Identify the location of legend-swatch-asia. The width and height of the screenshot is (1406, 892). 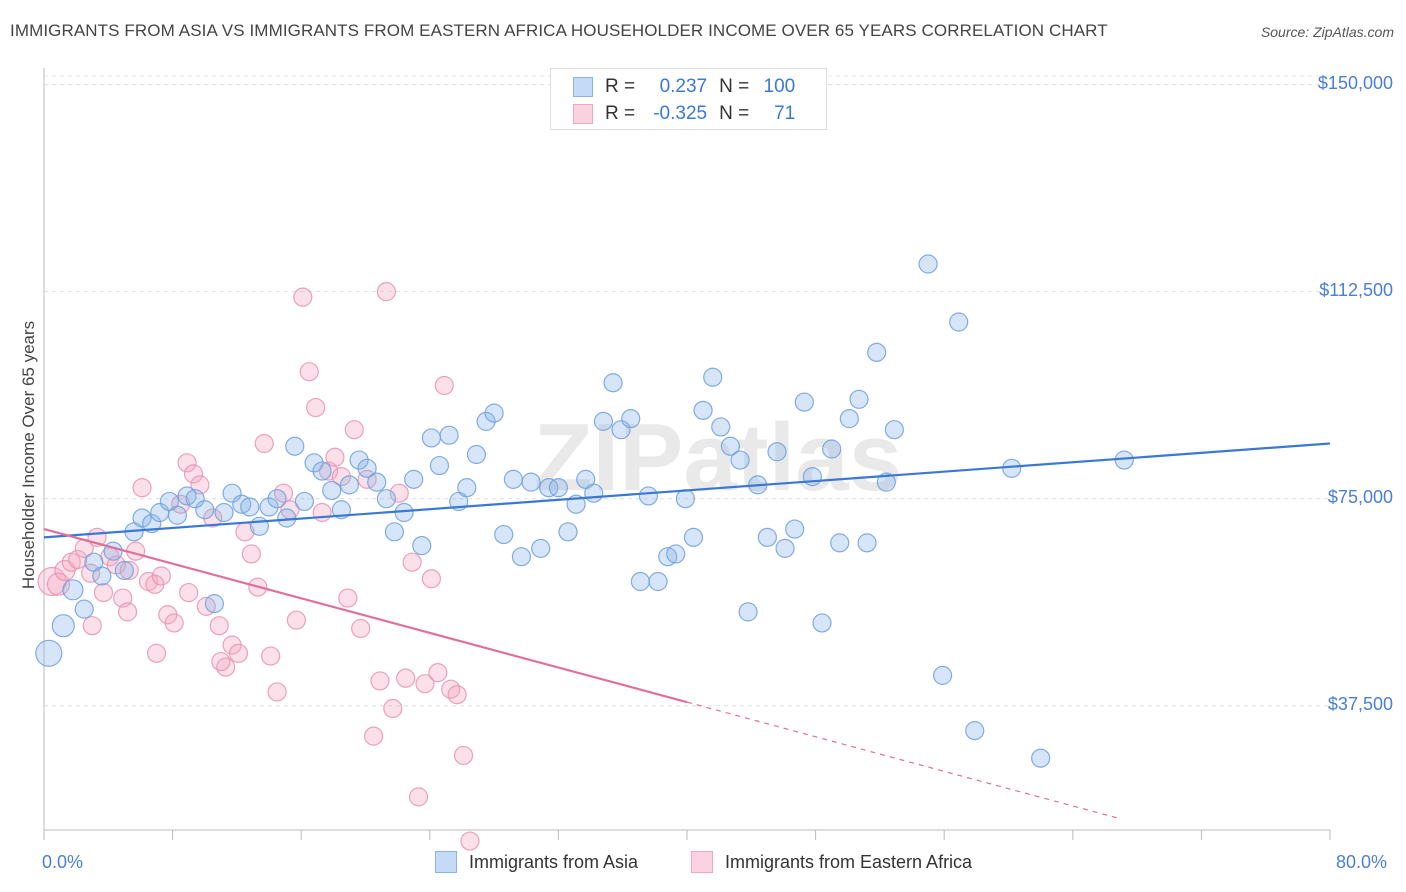
(583, 87).